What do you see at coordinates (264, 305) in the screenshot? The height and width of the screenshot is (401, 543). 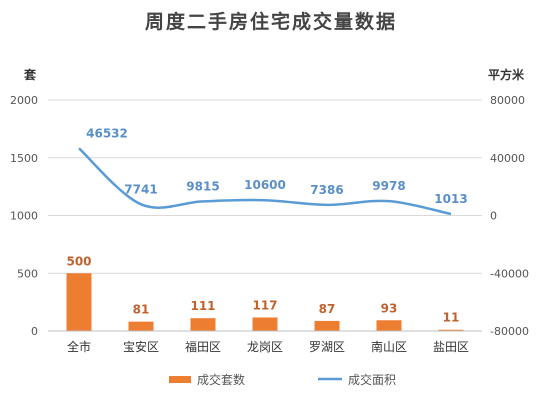 I see `bar-value-label: 117` at bounding box center [264, 305].